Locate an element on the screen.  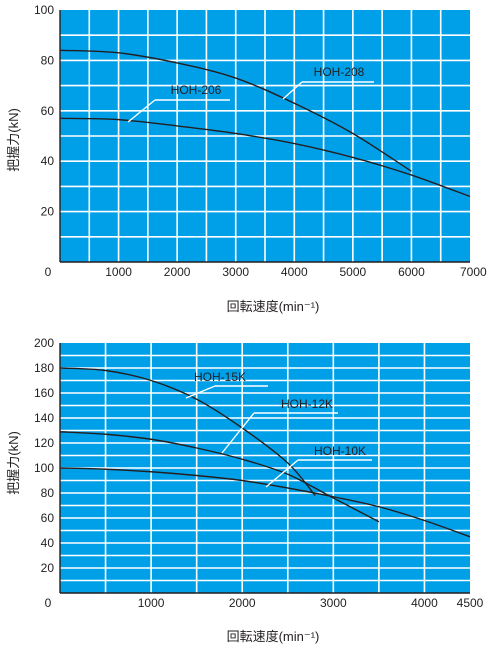
y-tick-label: 160 is located at coordinates (44, 393).